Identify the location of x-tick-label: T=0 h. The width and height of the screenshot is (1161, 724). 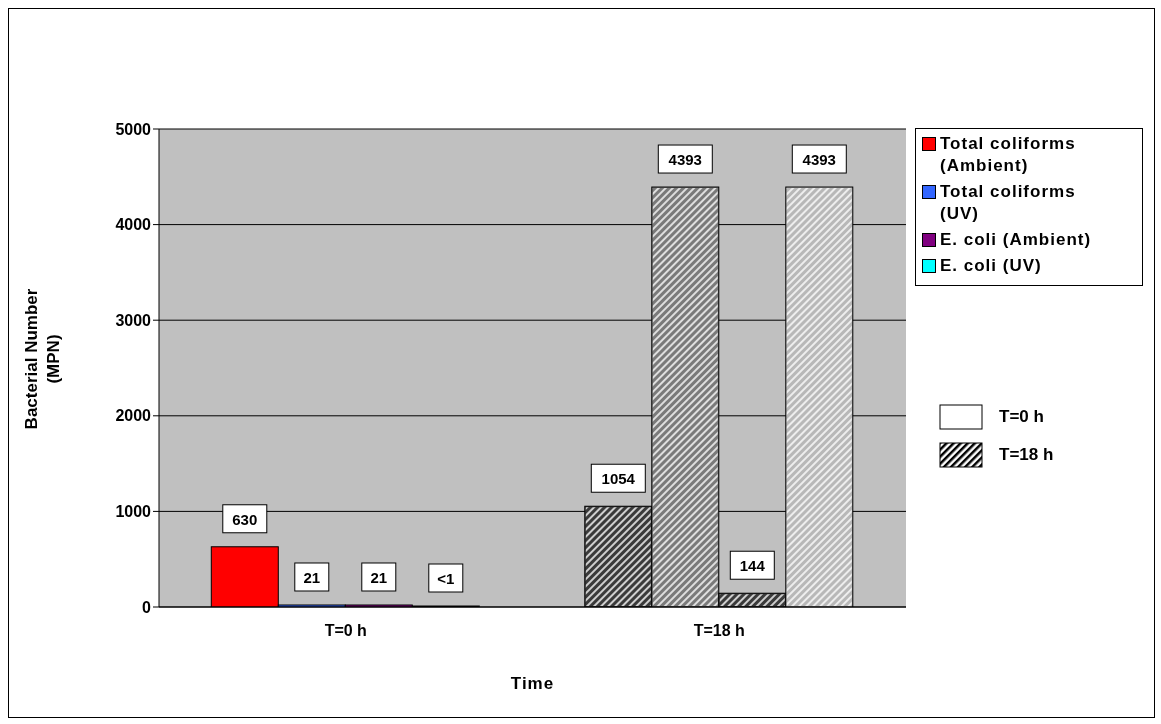
(345, 631).